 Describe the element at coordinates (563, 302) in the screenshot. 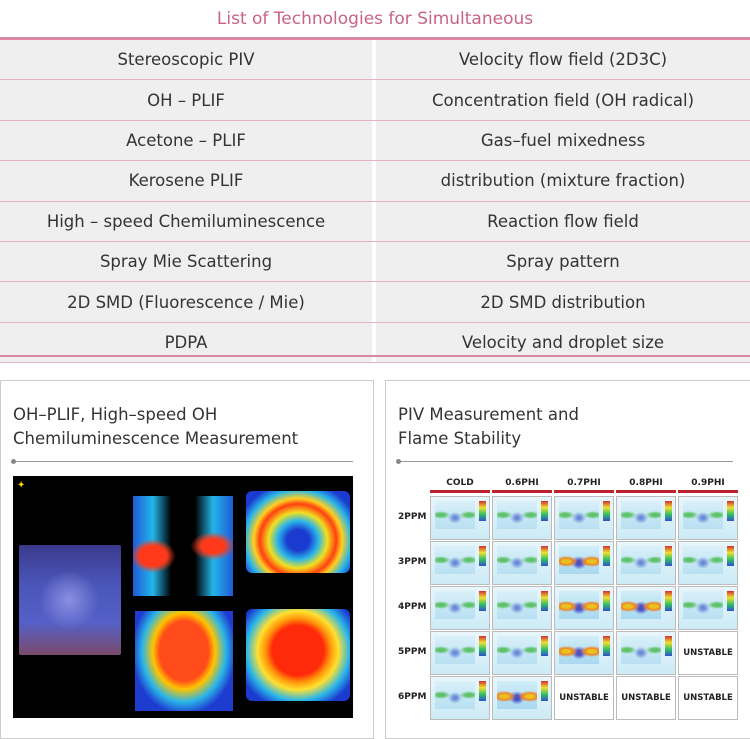

I see `measurement-cell: 2D SMD distribution` at that location.